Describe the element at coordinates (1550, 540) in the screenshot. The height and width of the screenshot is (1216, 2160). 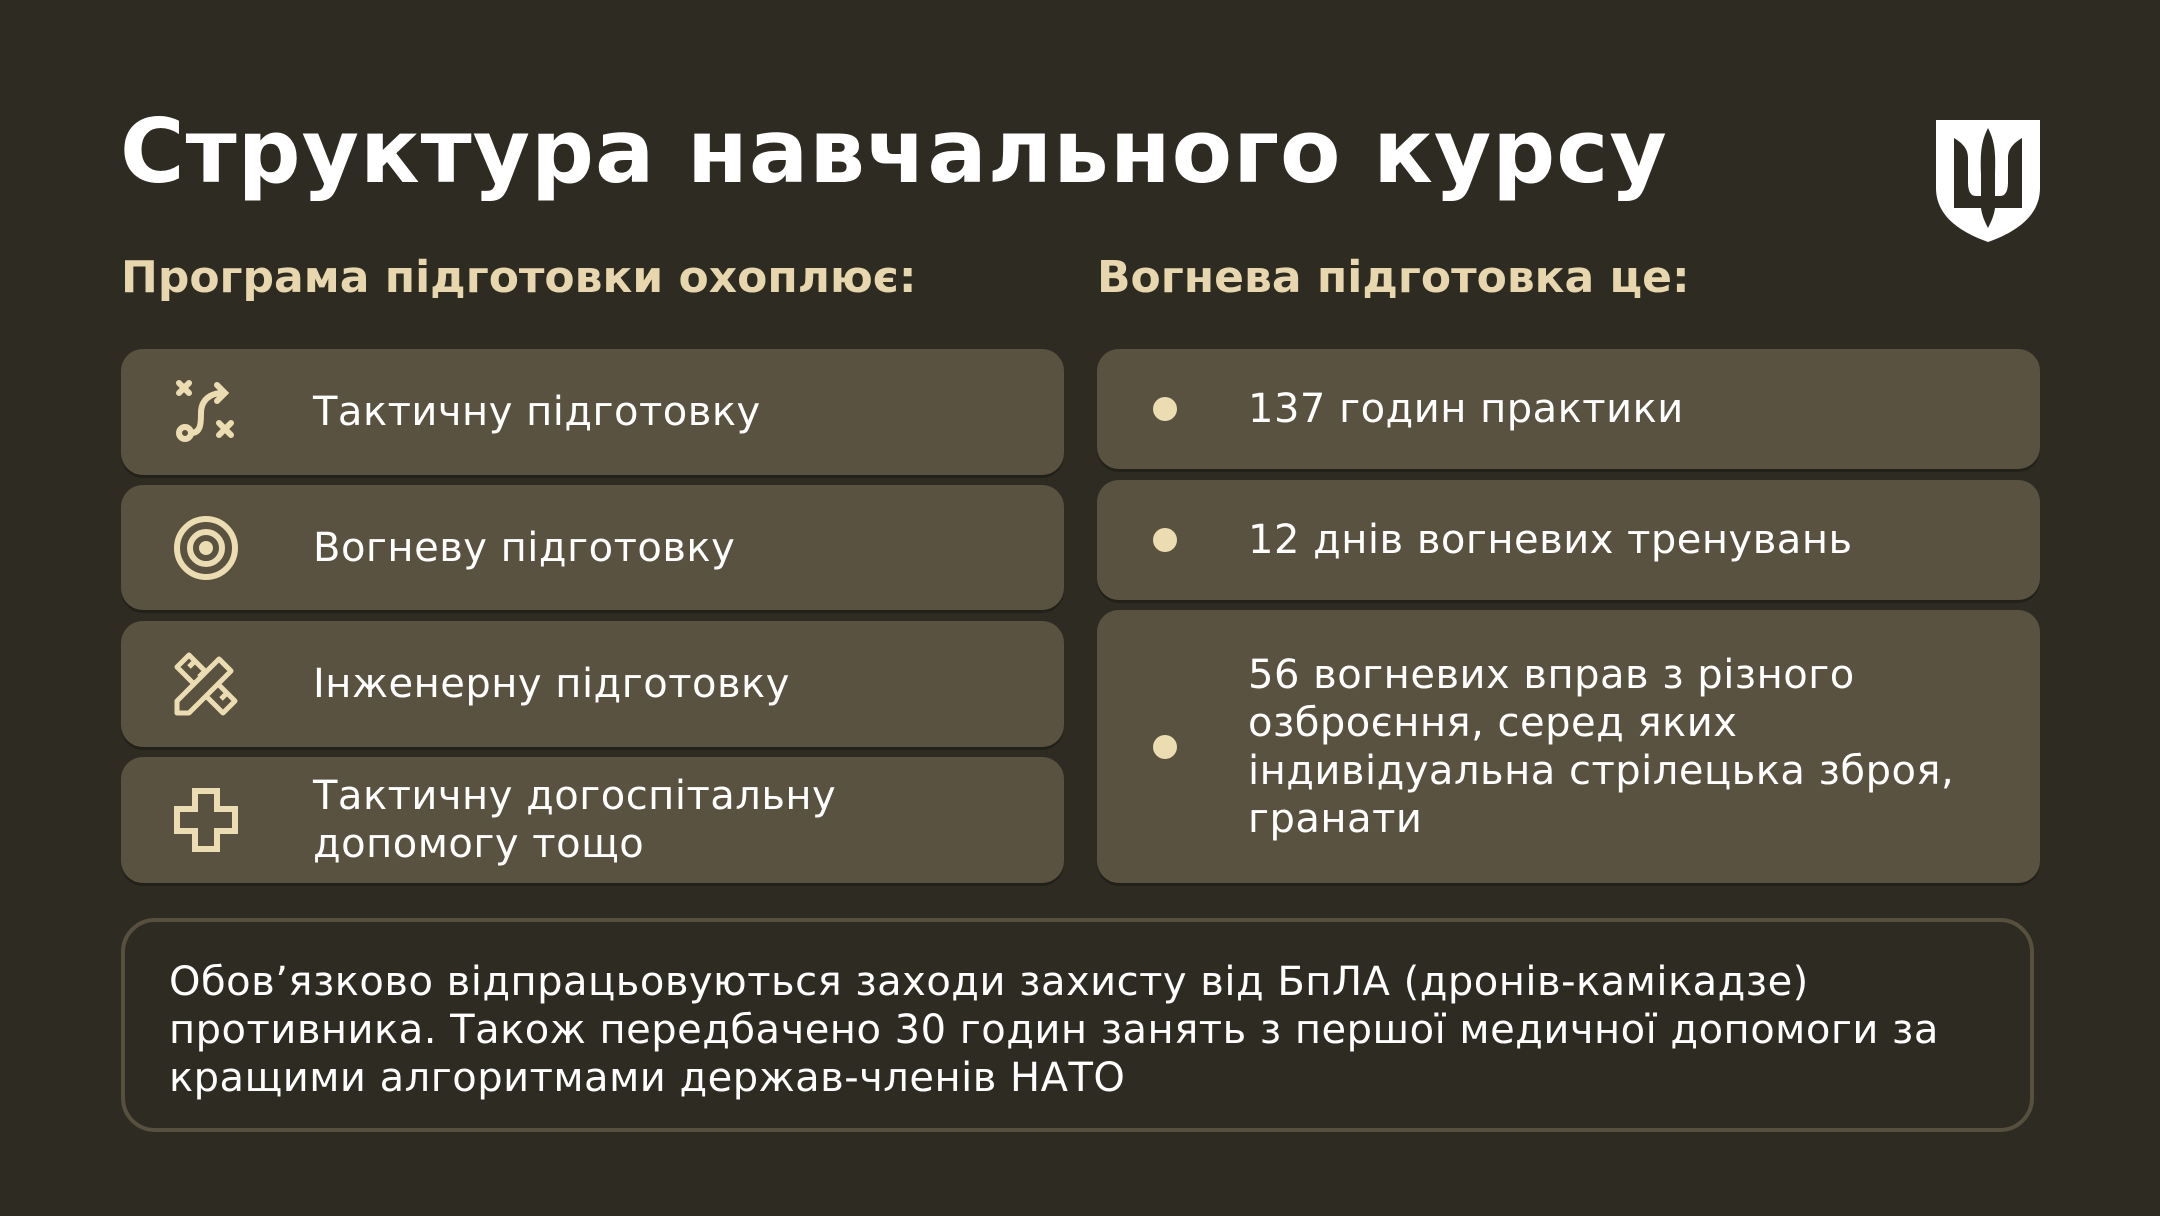
I see `fact-label: 12 днів вогневих тренувань` at that location.